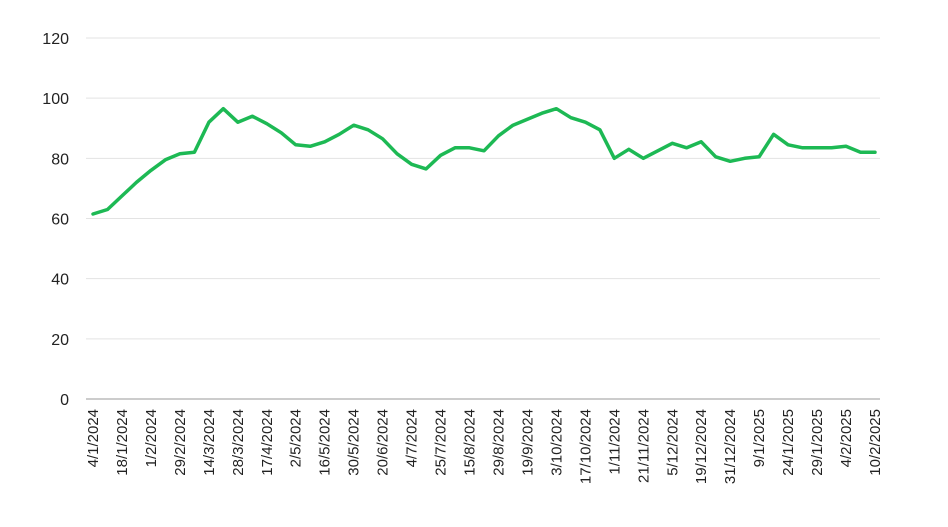  I want to click on y-axis-tick-labels: 0 20 40 60 80 100 120, so click(55, 220).